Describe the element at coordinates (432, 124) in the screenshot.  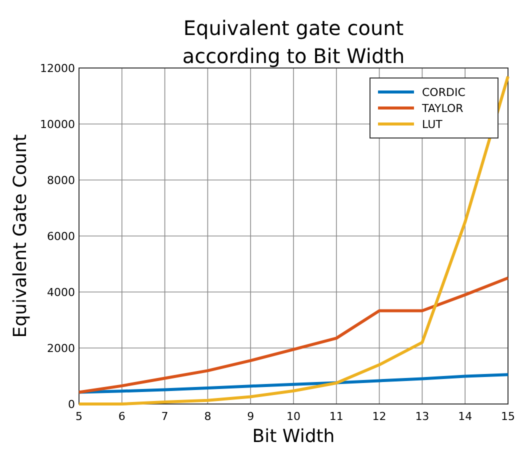
I see `legend-label: LUT` at that location.